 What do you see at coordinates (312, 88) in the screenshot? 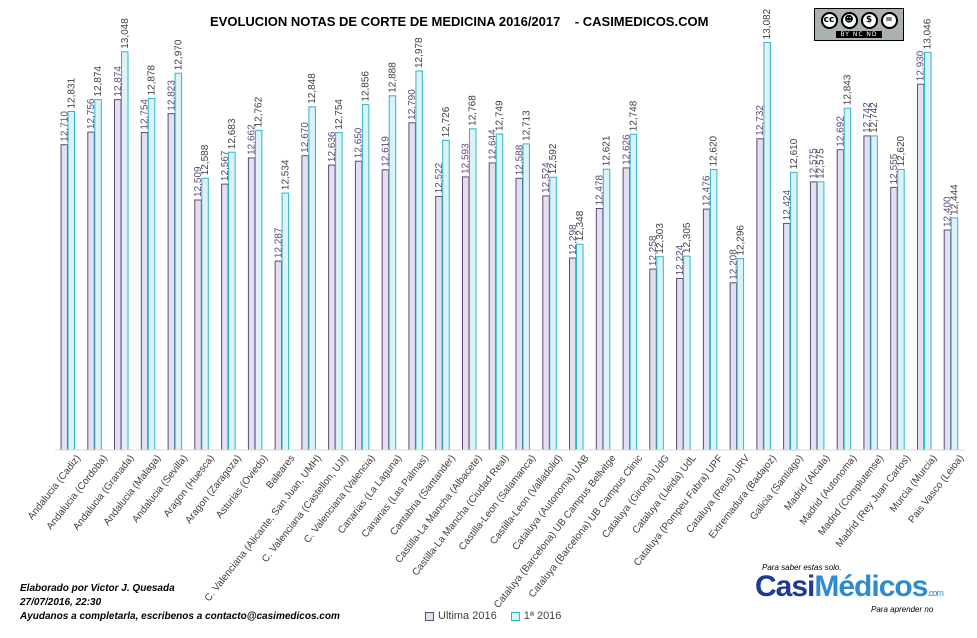
I see `value-label-primera-9: 12,848` at bounding box center [312, 88].